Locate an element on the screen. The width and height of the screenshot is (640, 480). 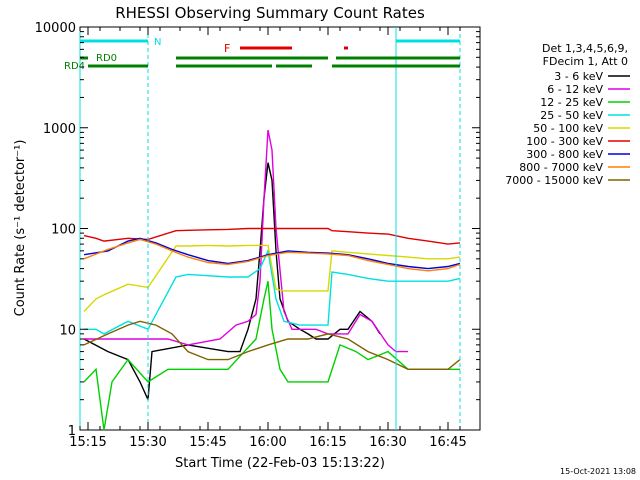
legend-entry-label: 25 - 50 keV is located at coordinates (571, 115).